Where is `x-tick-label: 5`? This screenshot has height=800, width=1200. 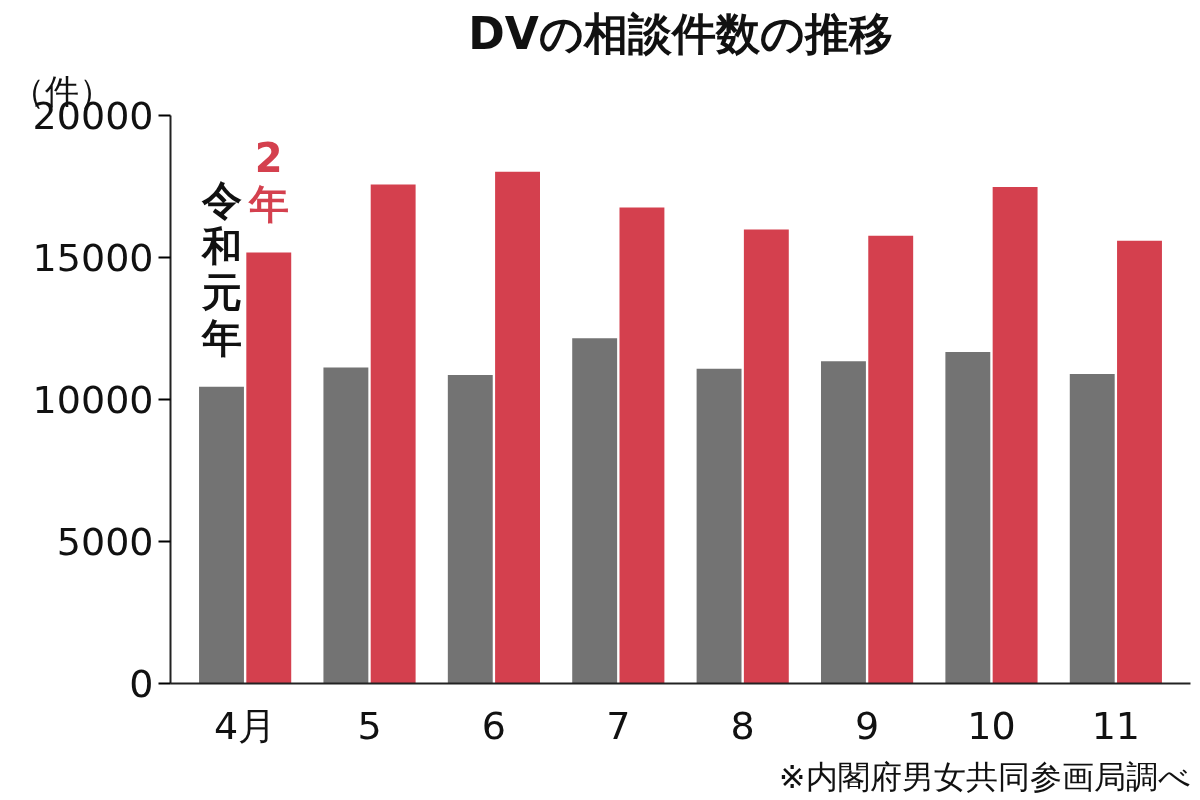 x-tick-label: 5 is located at coordinates (369, 725).